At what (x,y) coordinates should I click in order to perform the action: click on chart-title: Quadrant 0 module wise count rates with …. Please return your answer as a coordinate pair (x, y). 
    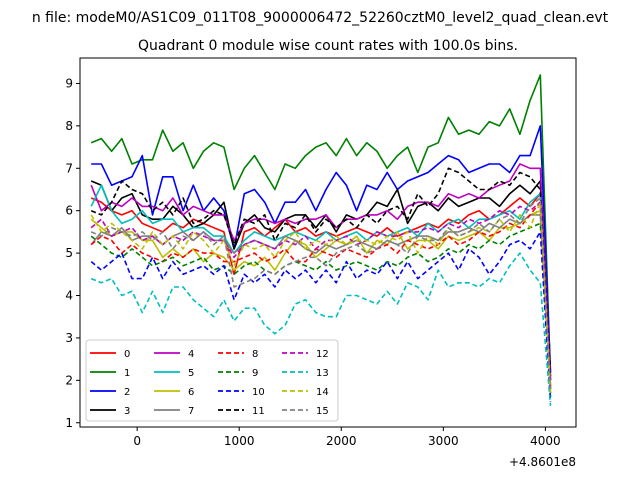
    Looking at the image, I should click on (328, 46).